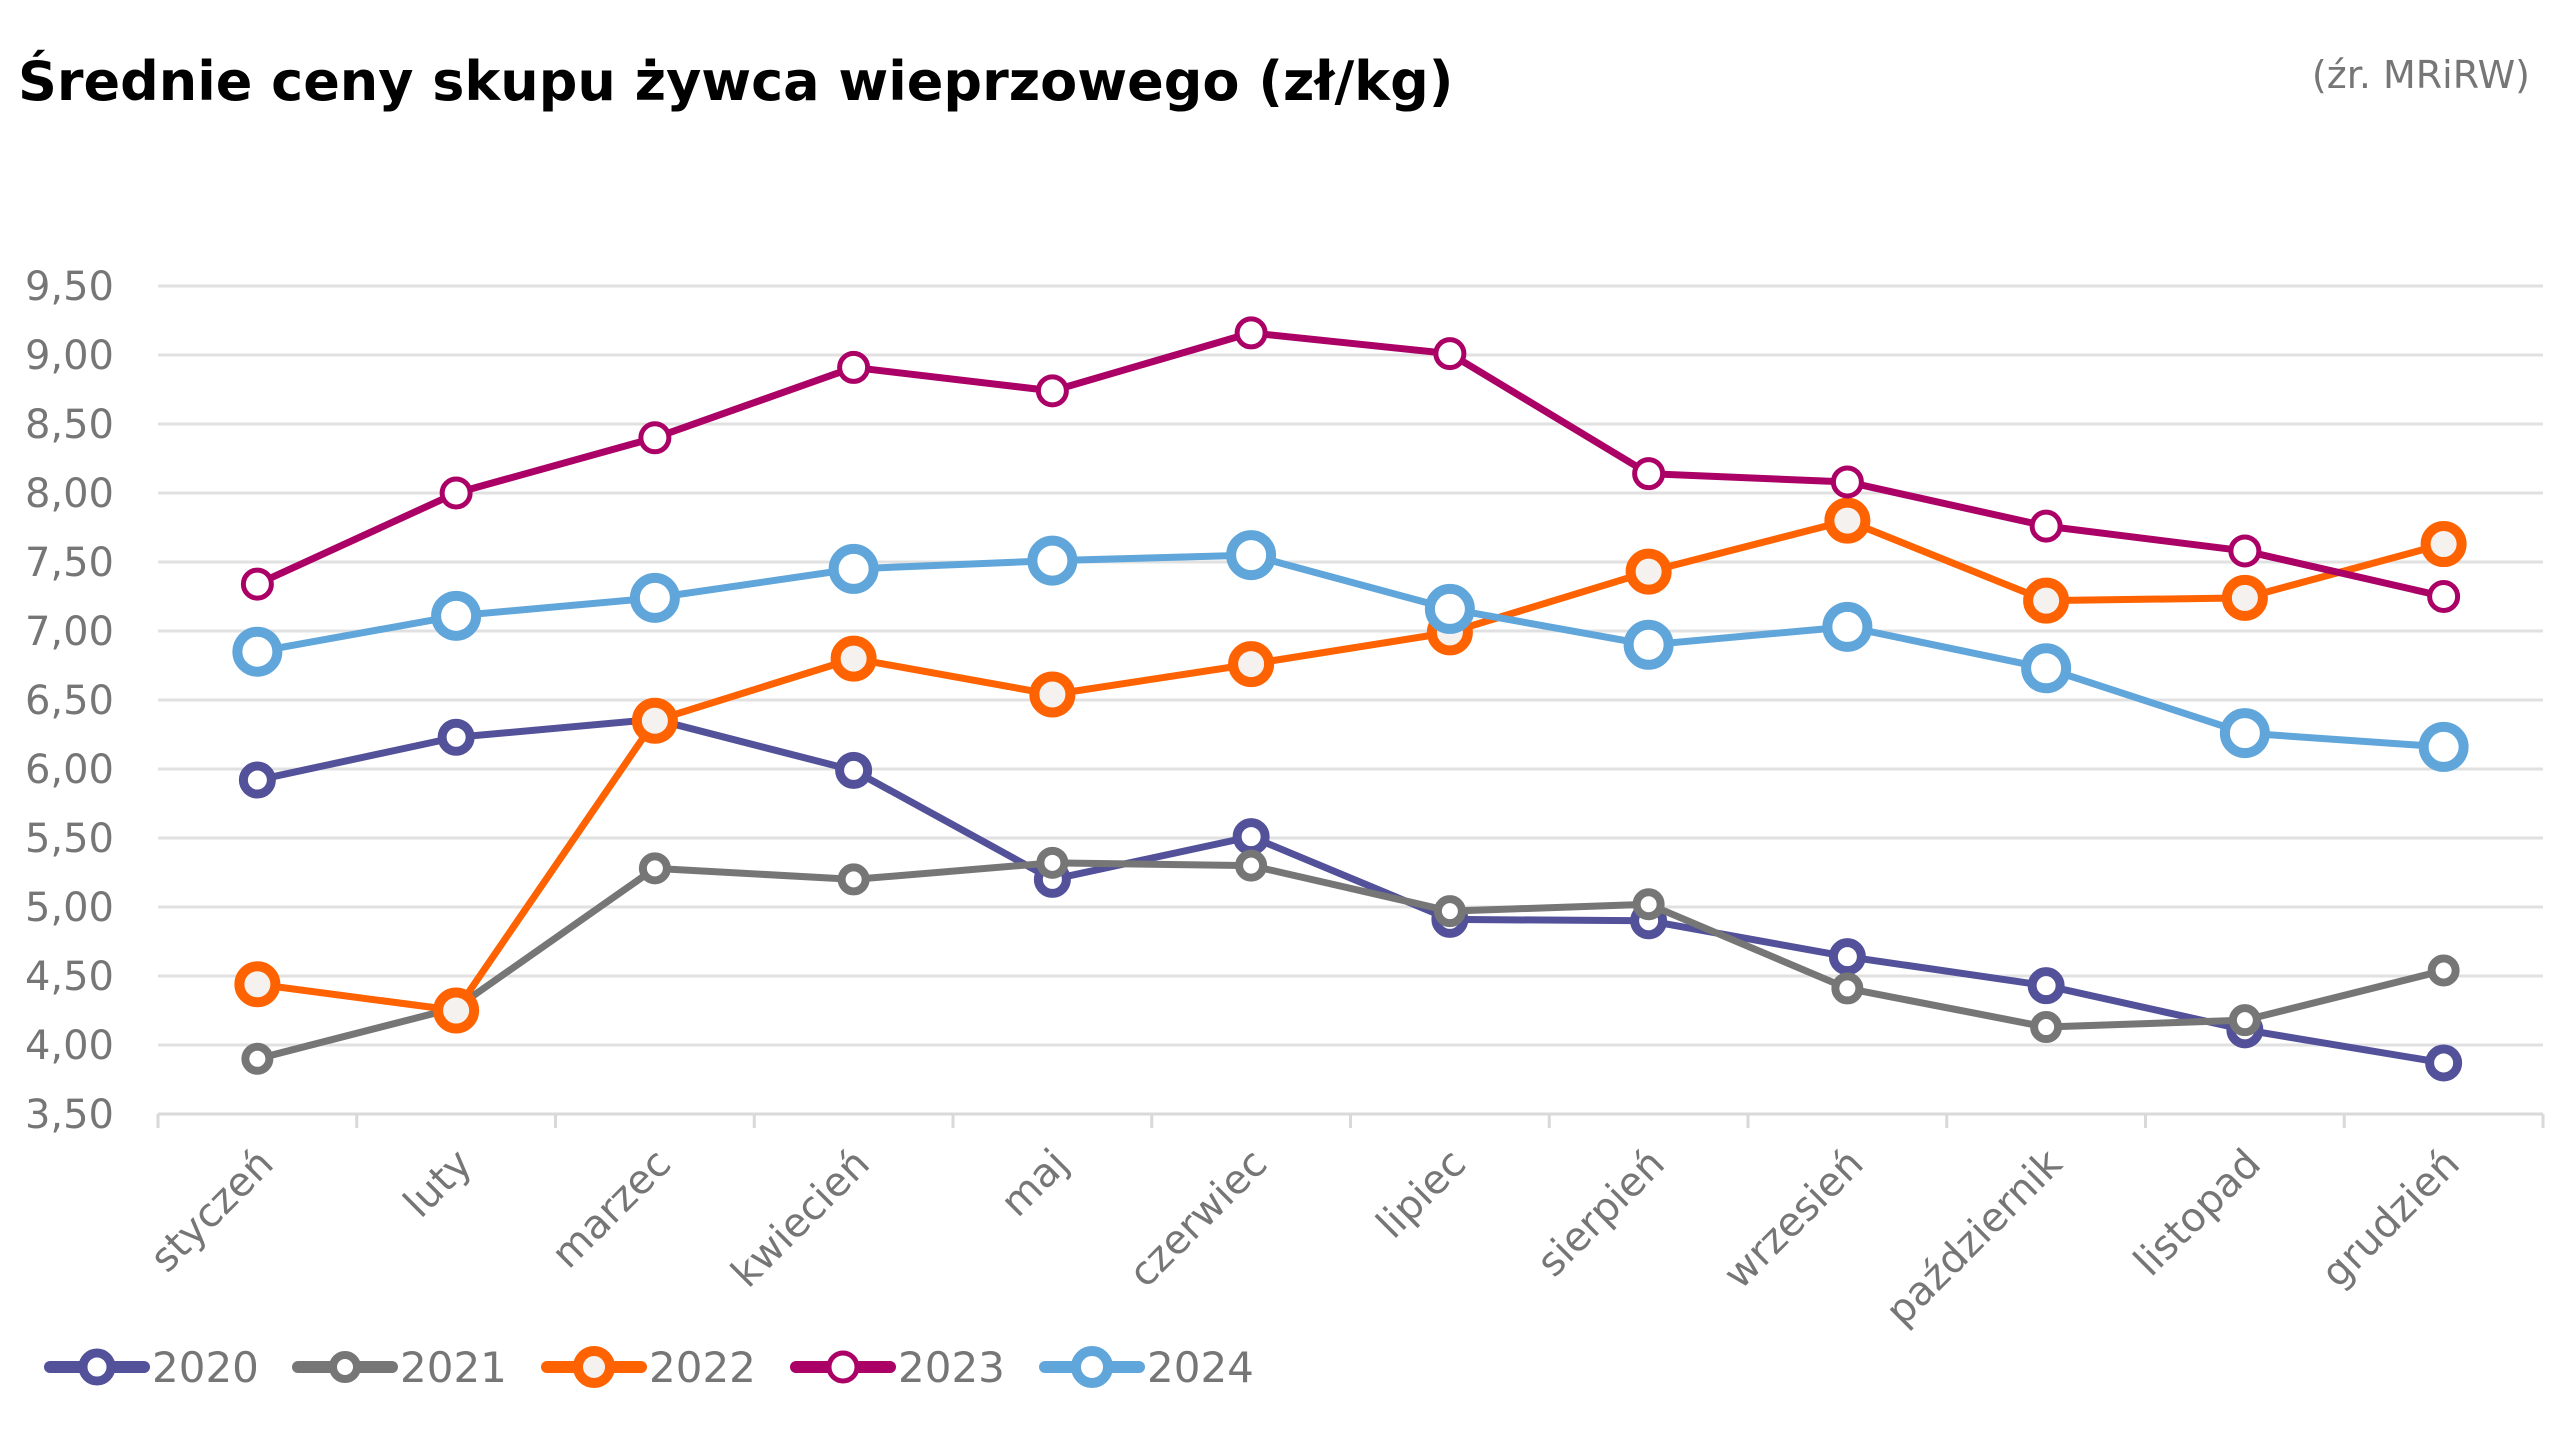 The image size is (2571, 1449). Describe the element at coordinates (69, 977) in the screenshot. I see `y-tick-label: 4,50` at that location.